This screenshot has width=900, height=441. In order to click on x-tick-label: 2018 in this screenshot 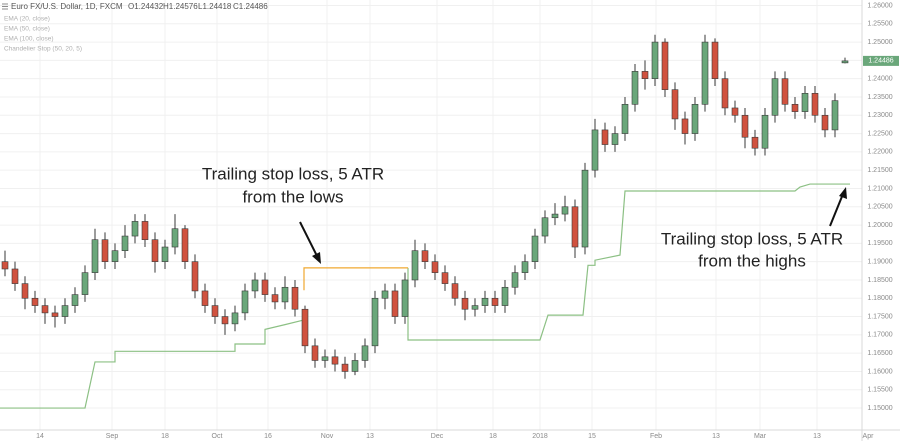, I will do `click(540, 436)`.